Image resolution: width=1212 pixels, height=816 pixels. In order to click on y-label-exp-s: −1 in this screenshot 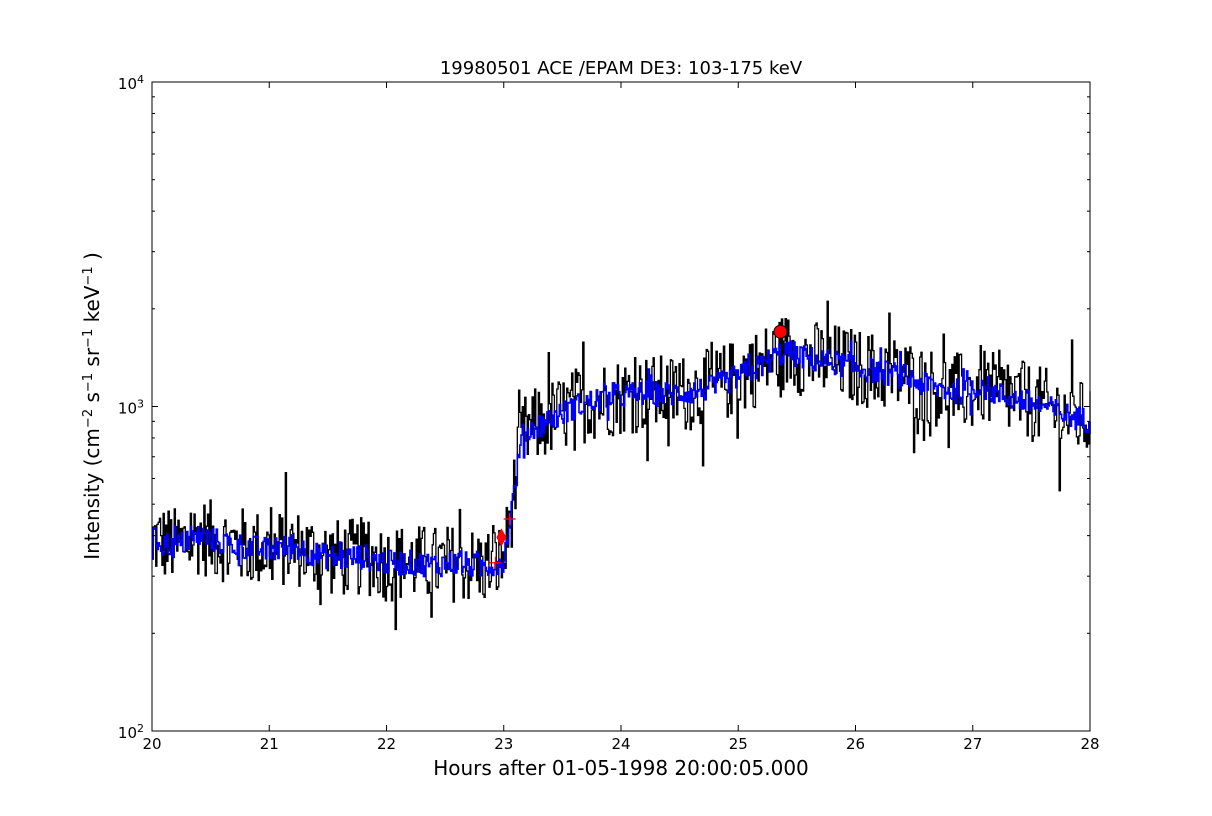, I will do `click(88, 382)`.